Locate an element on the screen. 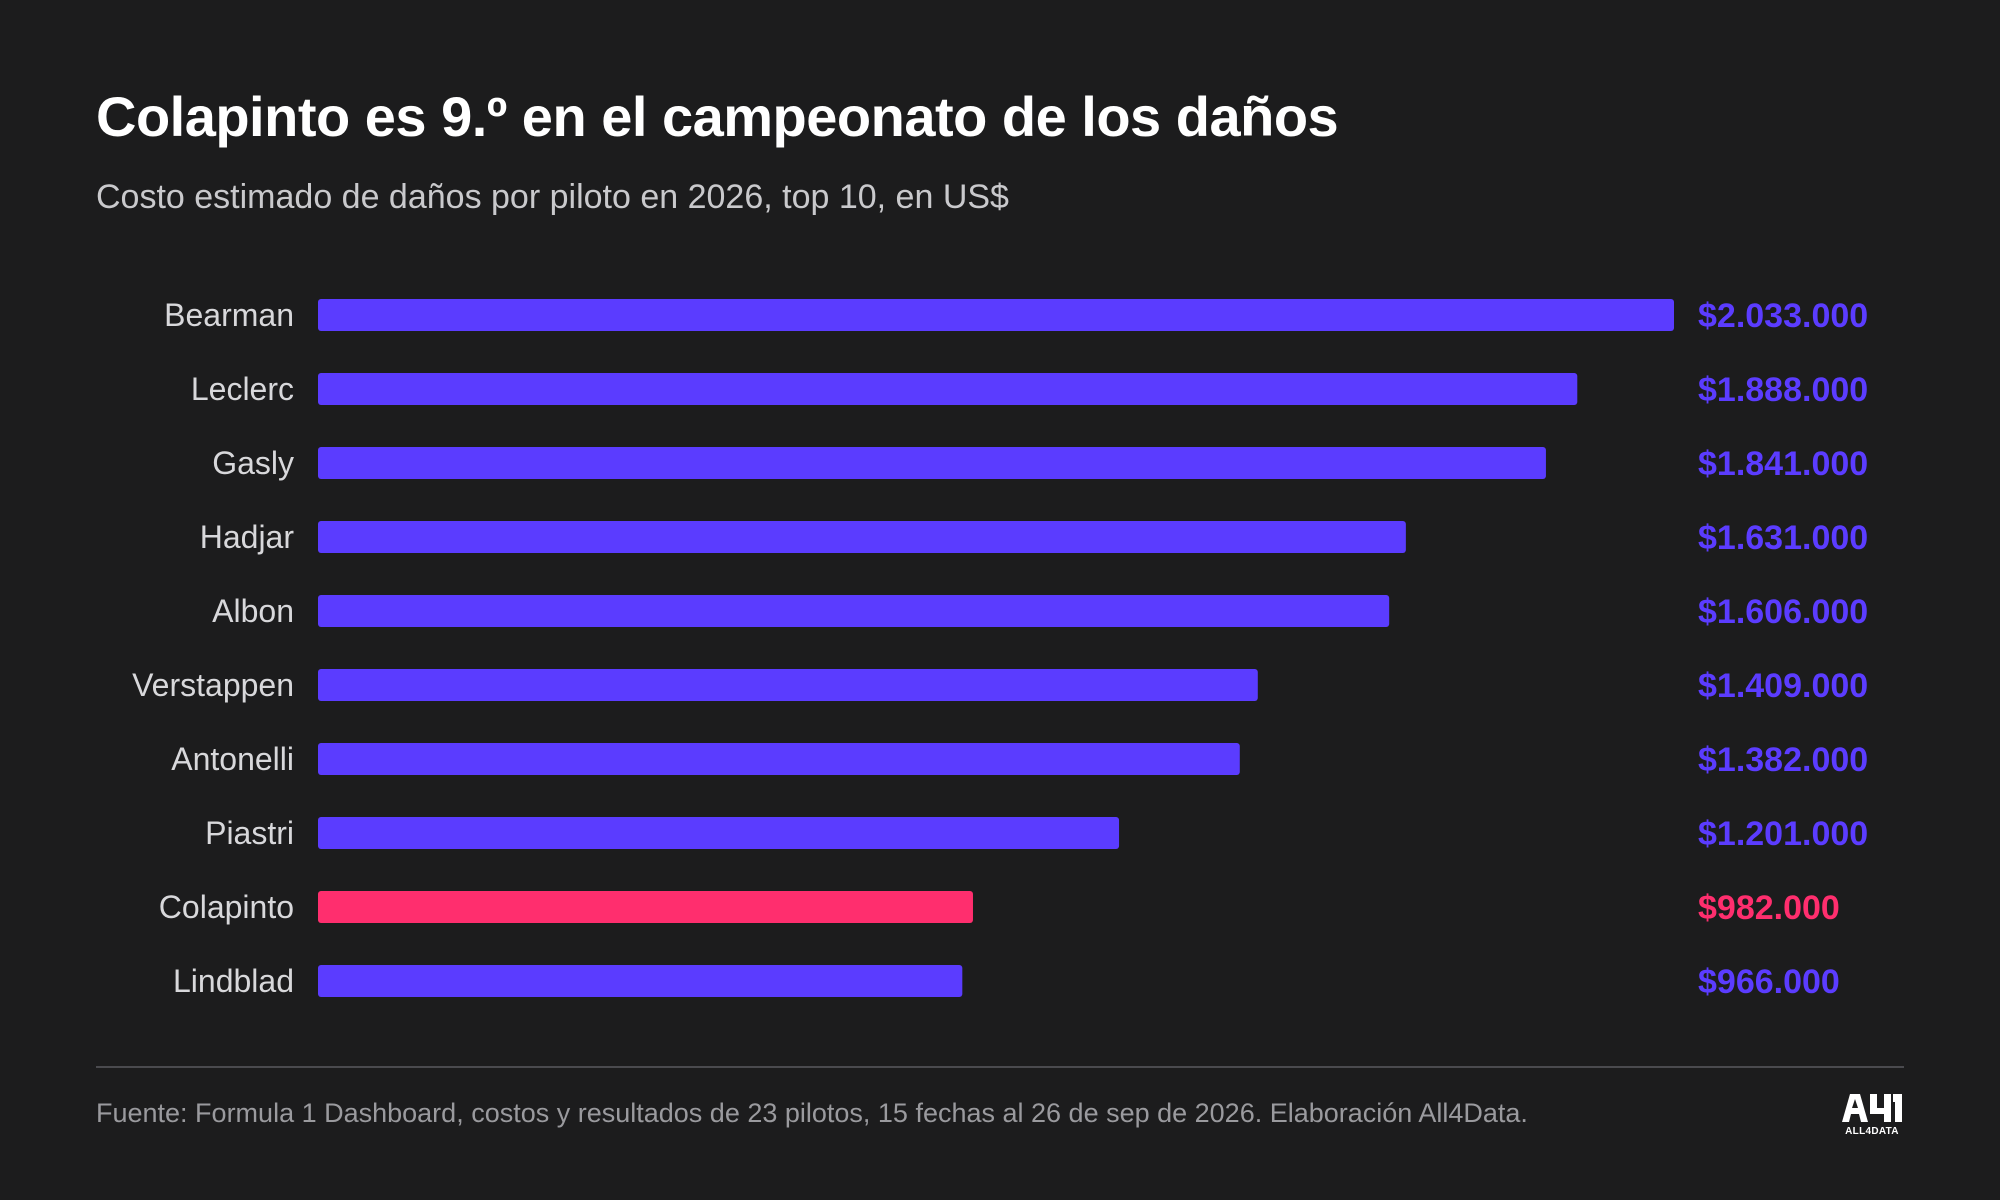 This screenshot has width=2000, height=1200. all4data-logo-icon: ALL4DATA is located at coordinates (1872, 1113).